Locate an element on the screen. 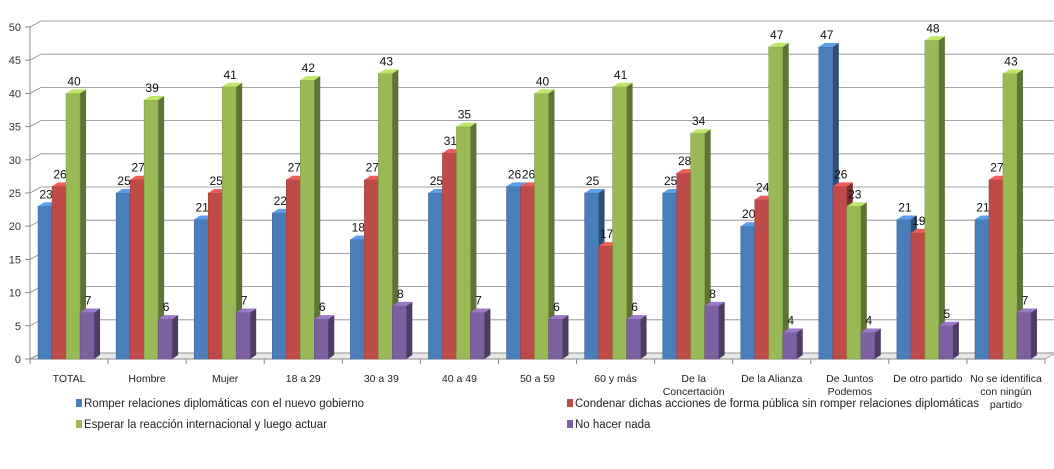  x-tick-label: partido is located at coordinates (1006, 405).